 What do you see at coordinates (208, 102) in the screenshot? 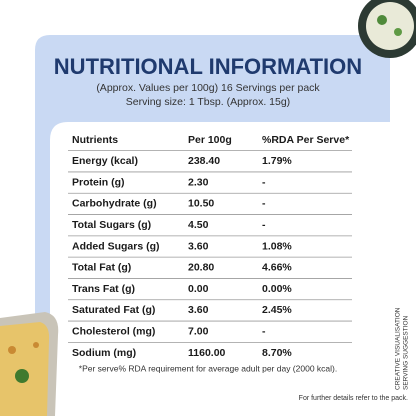
I see `subtitle: Serving size: 1 Tbsp. (Approx. 15g)` at bounding box center [208, 102].